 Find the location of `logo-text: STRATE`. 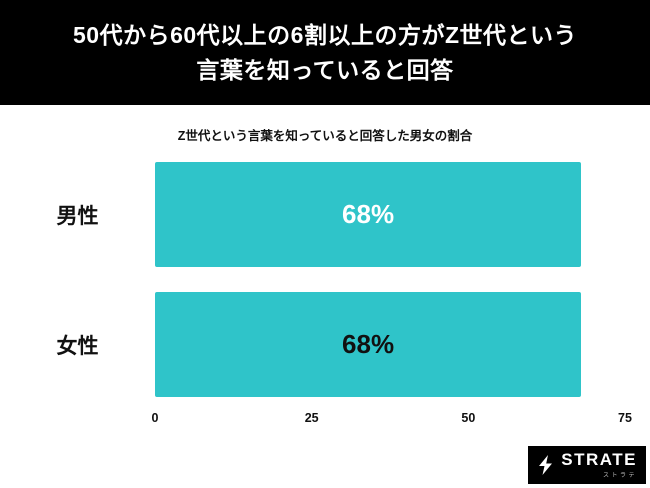

logo-text: STRATE is located at coordinates (599, 459).